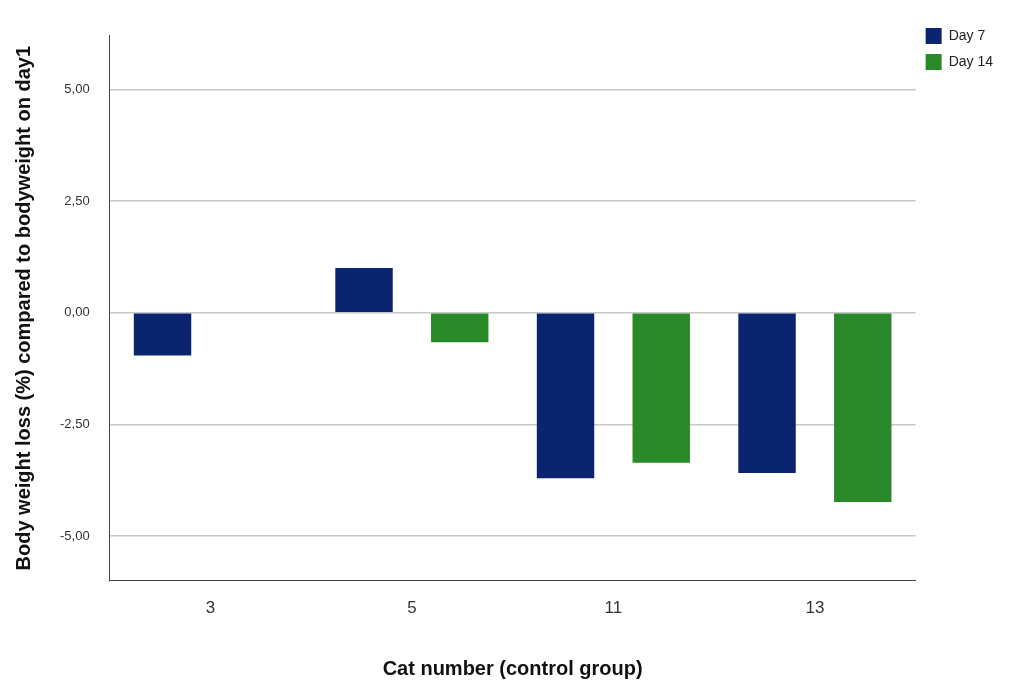 This screenshot has width=1016, height=693. I want to click on y-tick-label: 0,00, so click(77, 312).